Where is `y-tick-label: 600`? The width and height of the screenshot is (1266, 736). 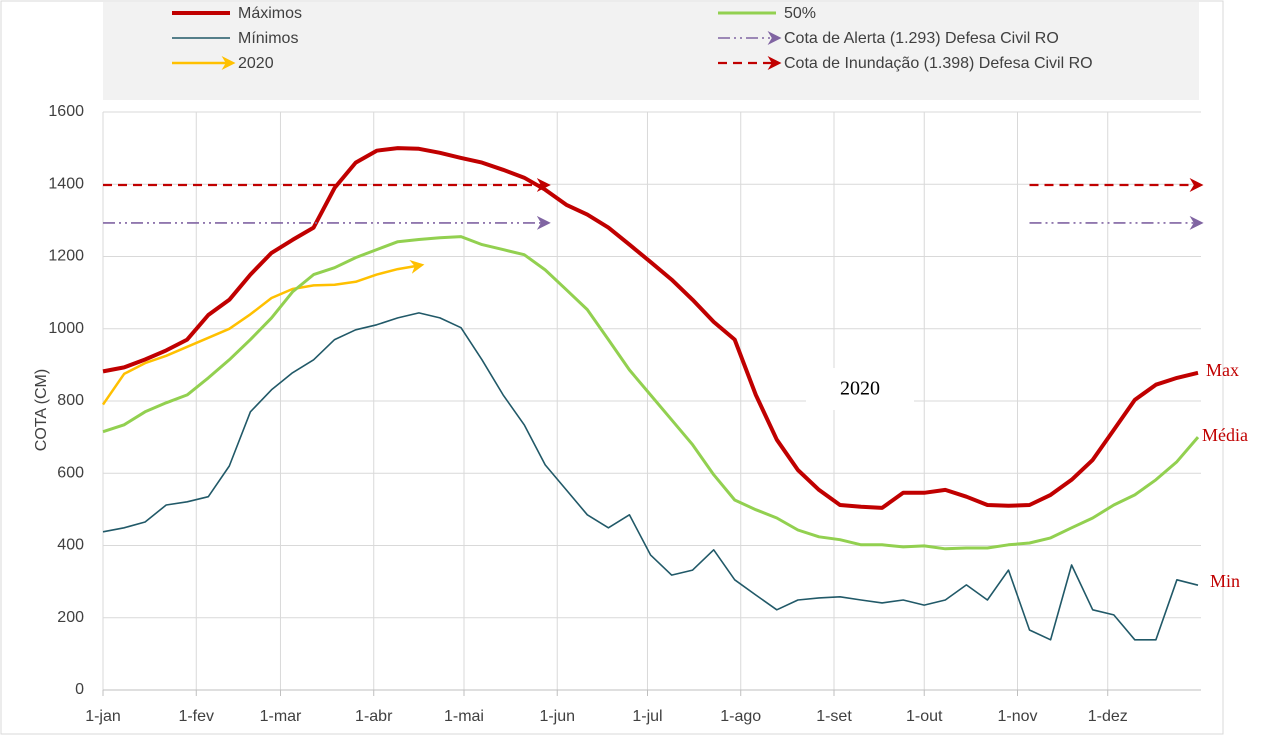 y-tick-label: 600 is located at coordinates (70, 472).